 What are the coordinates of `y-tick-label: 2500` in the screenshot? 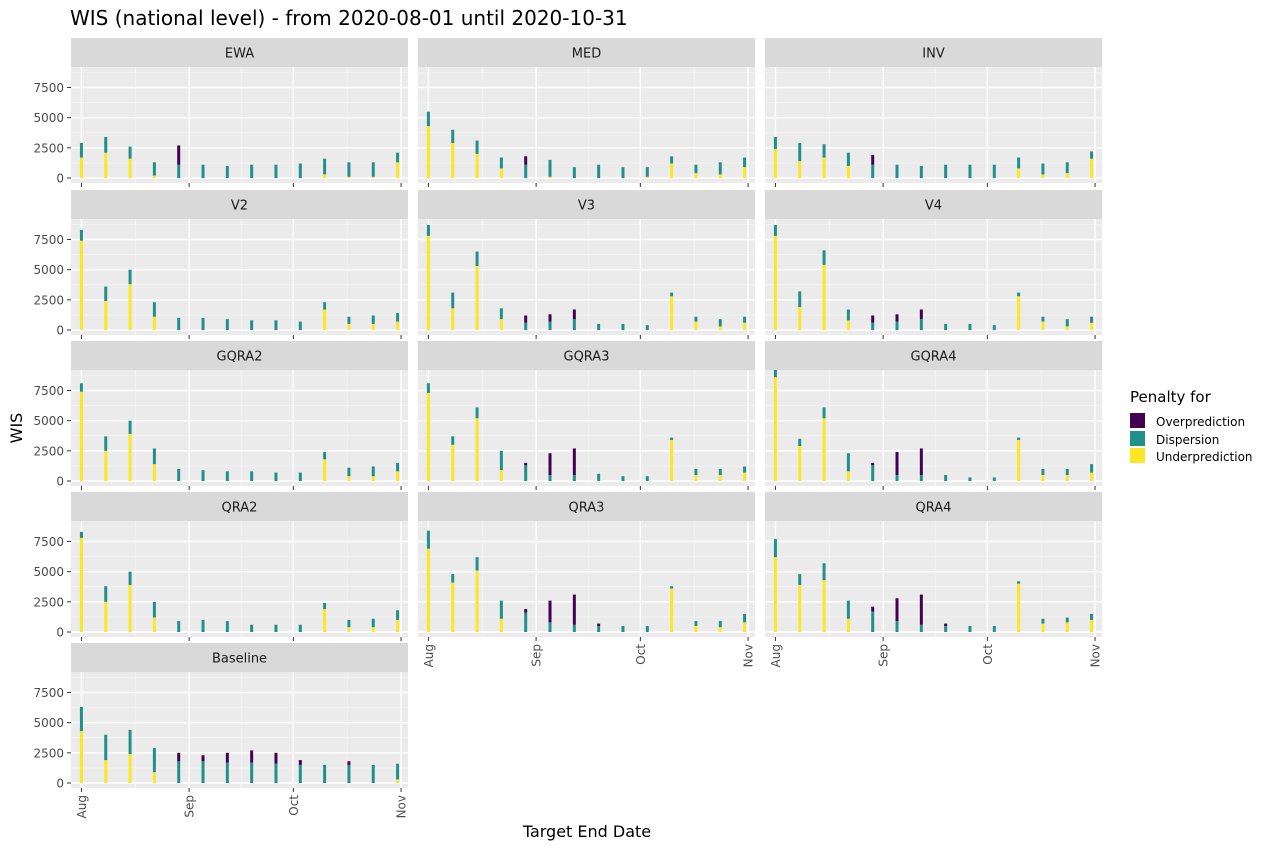 It's located at (48, 602).